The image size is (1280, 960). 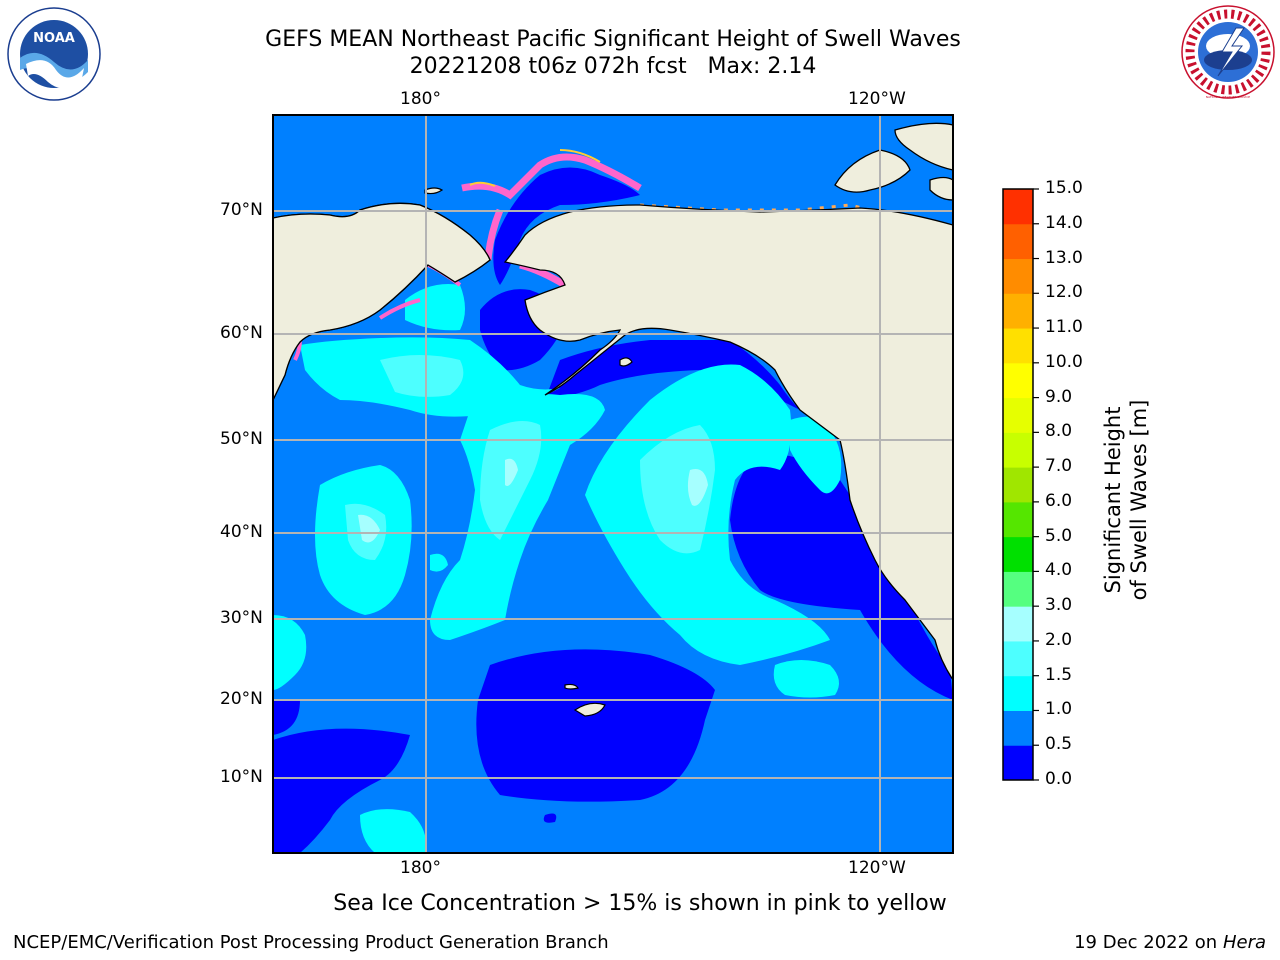 I want to click on svg-text: NATIONAL WEATHER SERVICE, so click(x=1228, y=97).